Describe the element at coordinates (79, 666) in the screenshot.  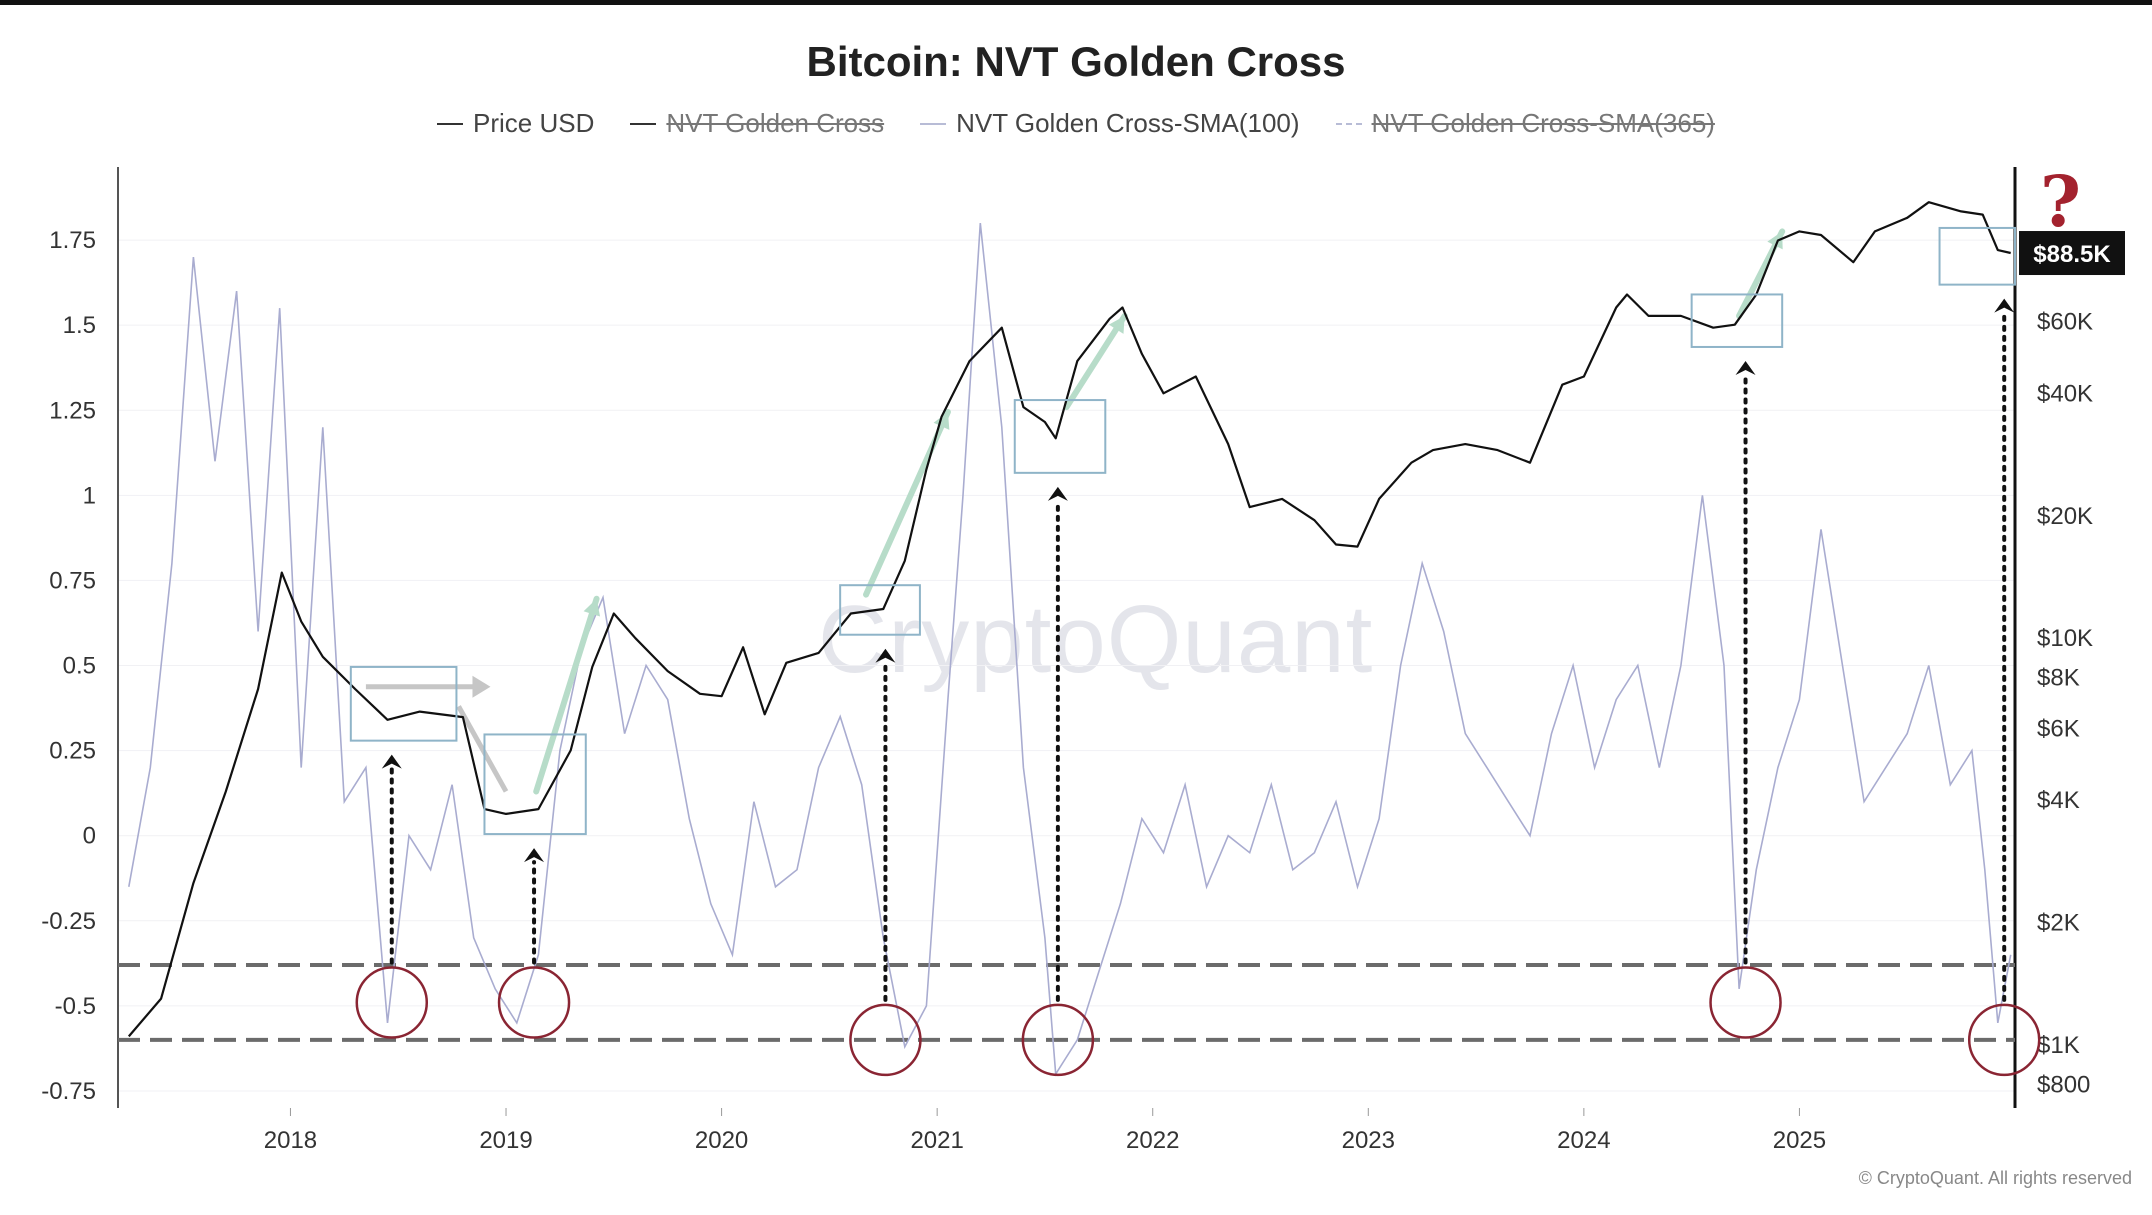
I see `left-tick-label: 0.5` at that location.